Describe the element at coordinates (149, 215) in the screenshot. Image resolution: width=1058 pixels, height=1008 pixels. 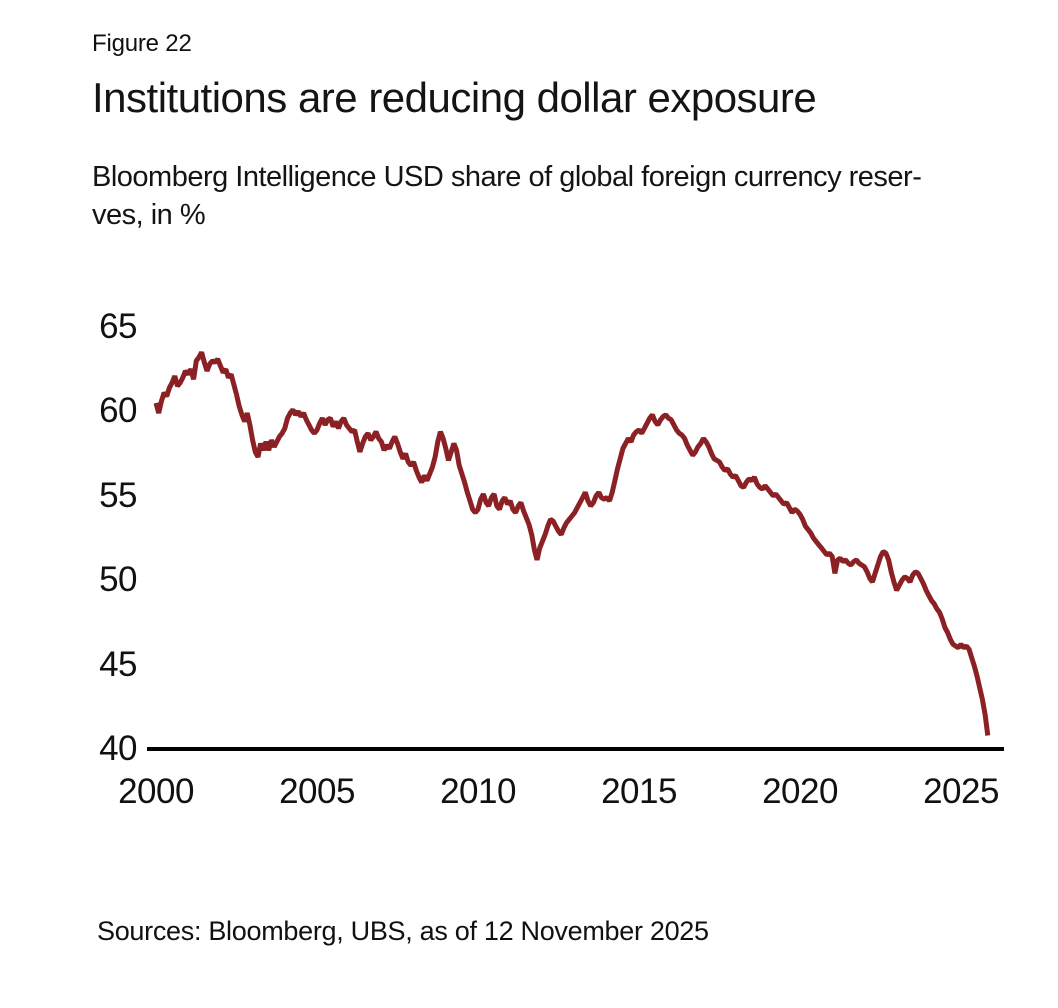
I see `subtitle-line-2: ves, in %` at that location.